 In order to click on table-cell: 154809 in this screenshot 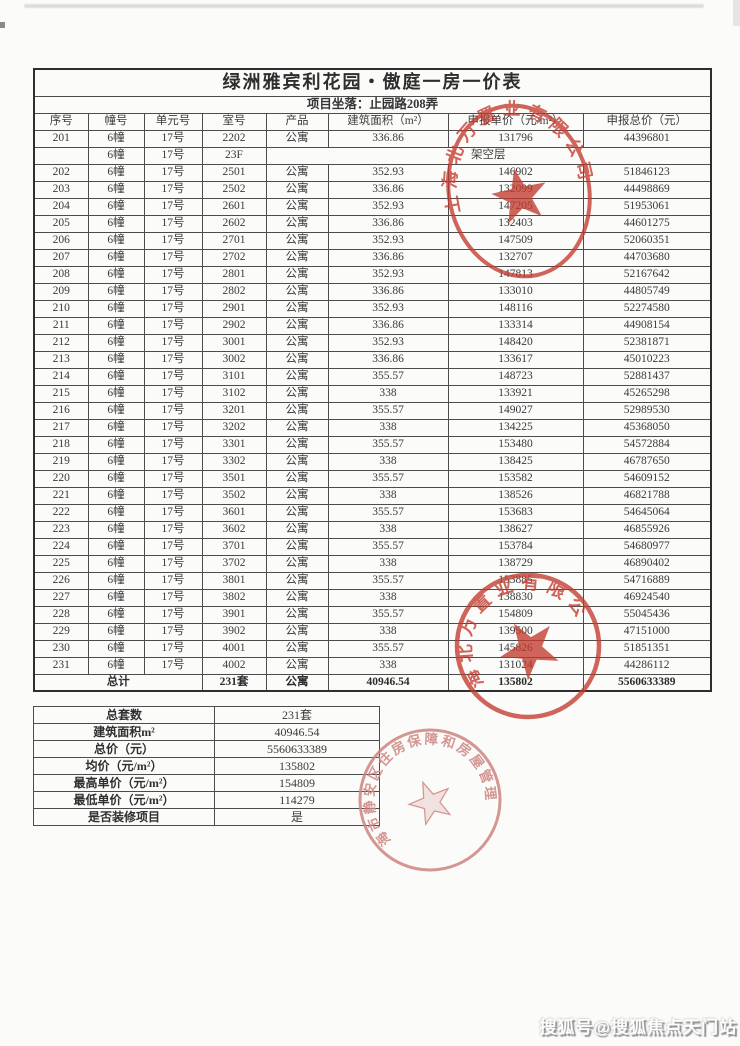, I will do `click(515, 614)`.